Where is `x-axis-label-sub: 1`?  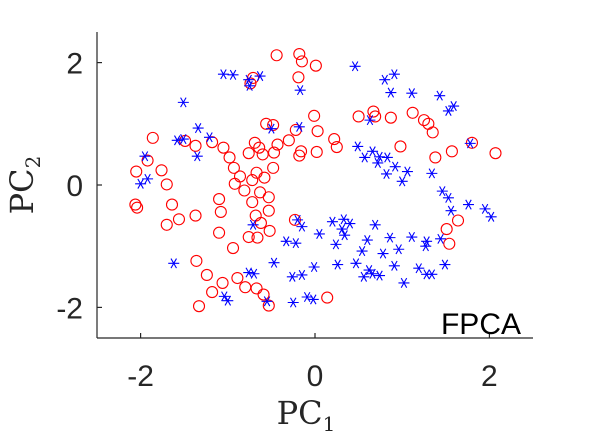
x-axis-label-sub: 1 is located at coordinates (329, 424).